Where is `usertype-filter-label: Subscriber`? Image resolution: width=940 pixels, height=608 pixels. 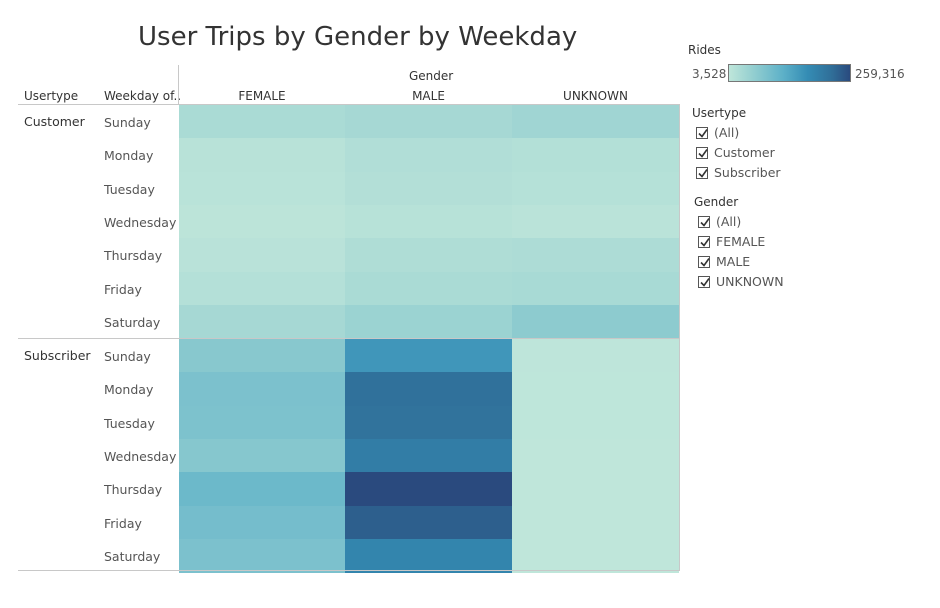
usertype-filter-label: Subscriber is located at coordinates (747, 172).